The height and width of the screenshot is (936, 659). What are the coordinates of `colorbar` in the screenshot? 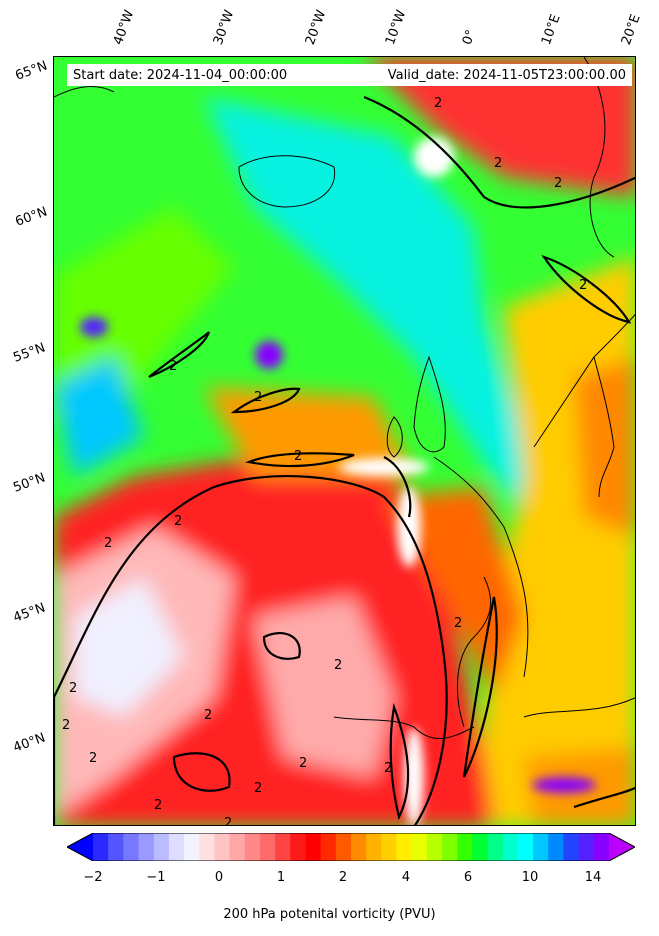 It's located at (351, 847).